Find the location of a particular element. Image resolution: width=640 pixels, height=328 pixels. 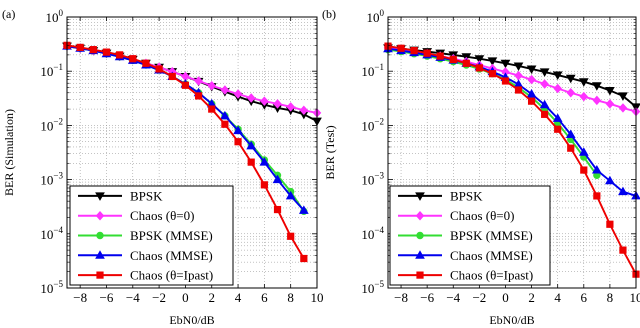

y-axis-label: BER (Simulation) is located at coordinates (9, 152).